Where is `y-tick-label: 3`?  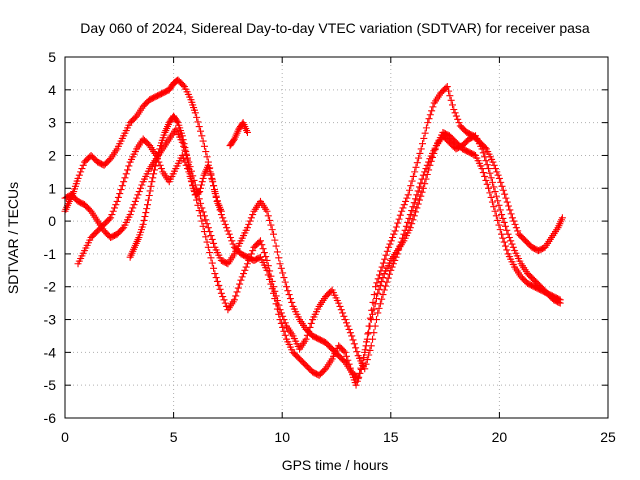 y-tick-label: 3 is located at coordinates (52, 123).